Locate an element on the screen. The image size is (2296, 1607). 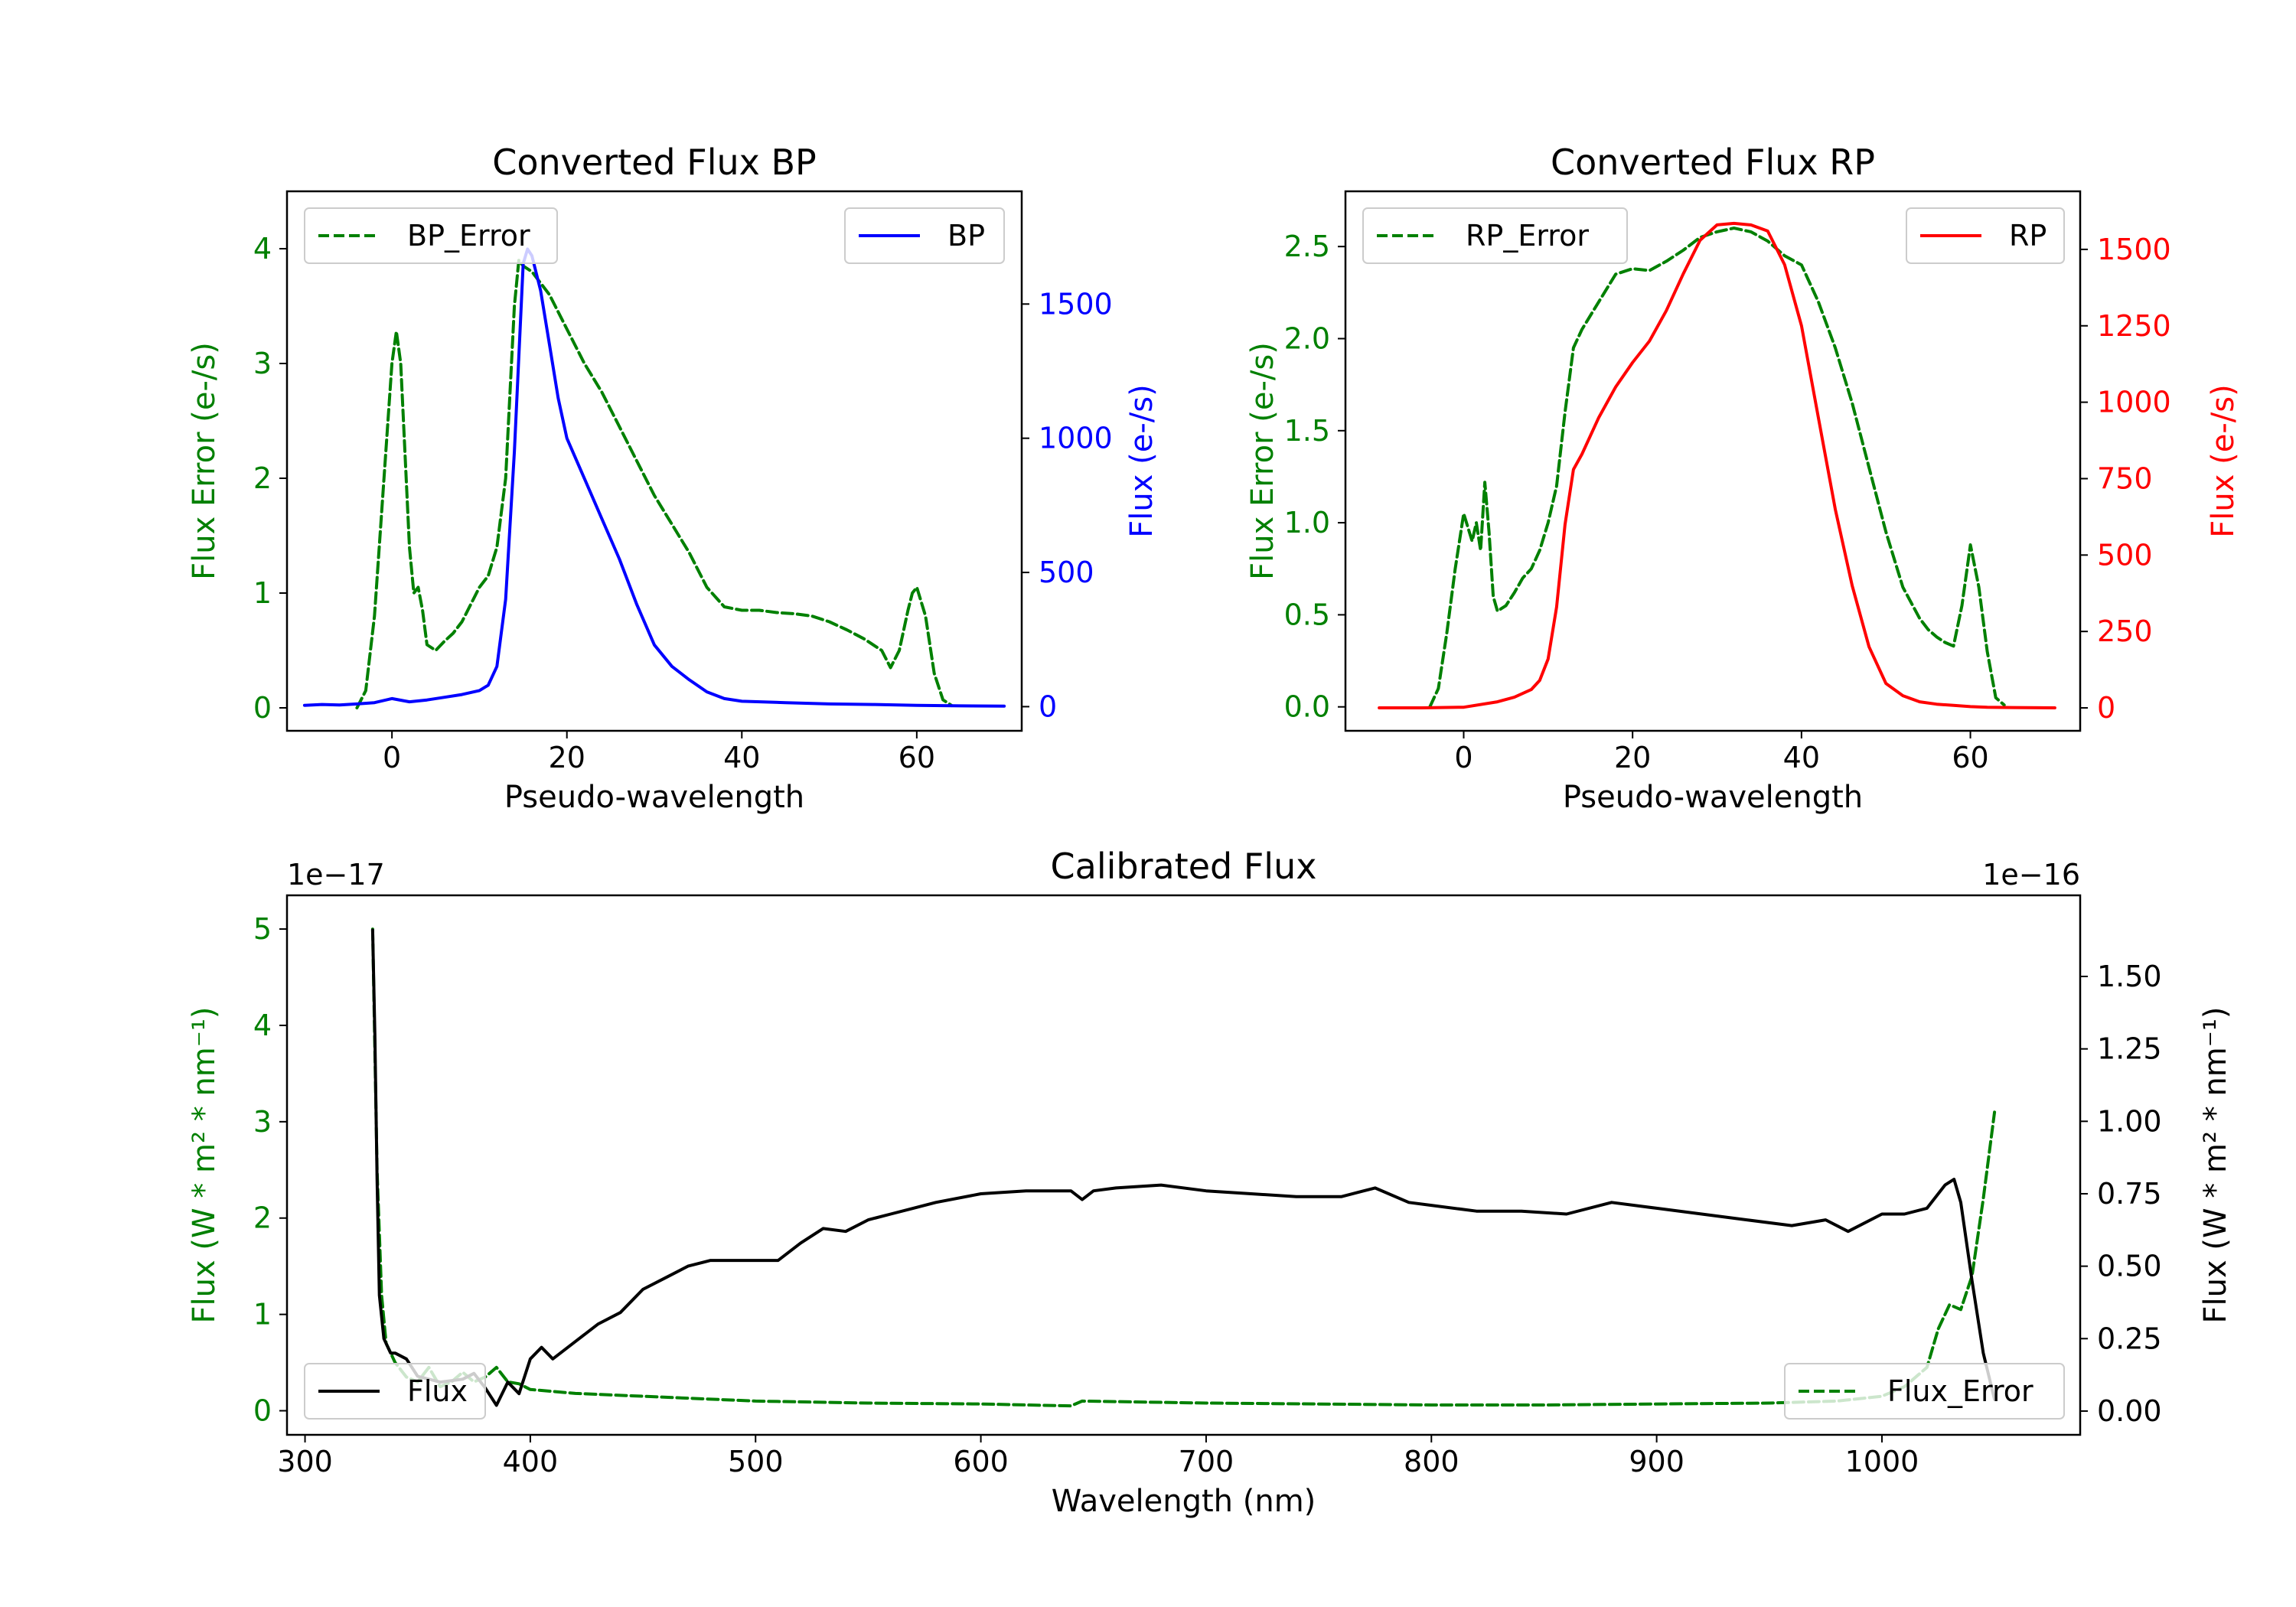
chart-title: Converted Flux BP is located at coordinates (654, 162).